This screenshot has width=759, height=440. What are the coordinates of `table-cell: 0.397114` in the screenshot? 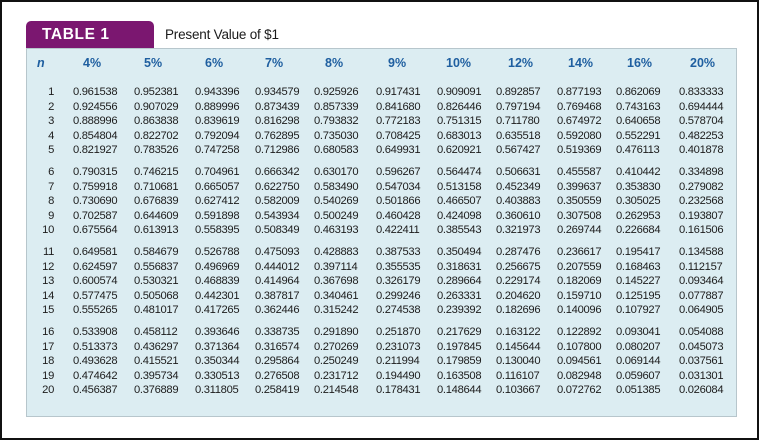 It's located at (336, 266).